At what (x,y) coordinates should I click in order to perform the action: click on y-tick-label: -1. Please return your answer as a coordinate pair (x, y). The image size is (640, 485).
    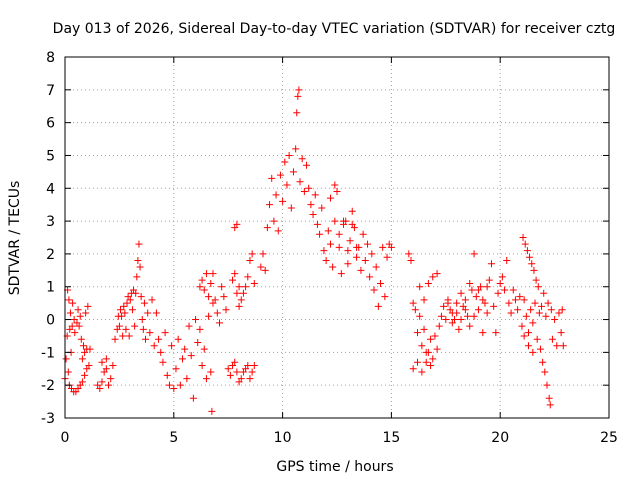
    Looking at the image, I should click on (48, 353).